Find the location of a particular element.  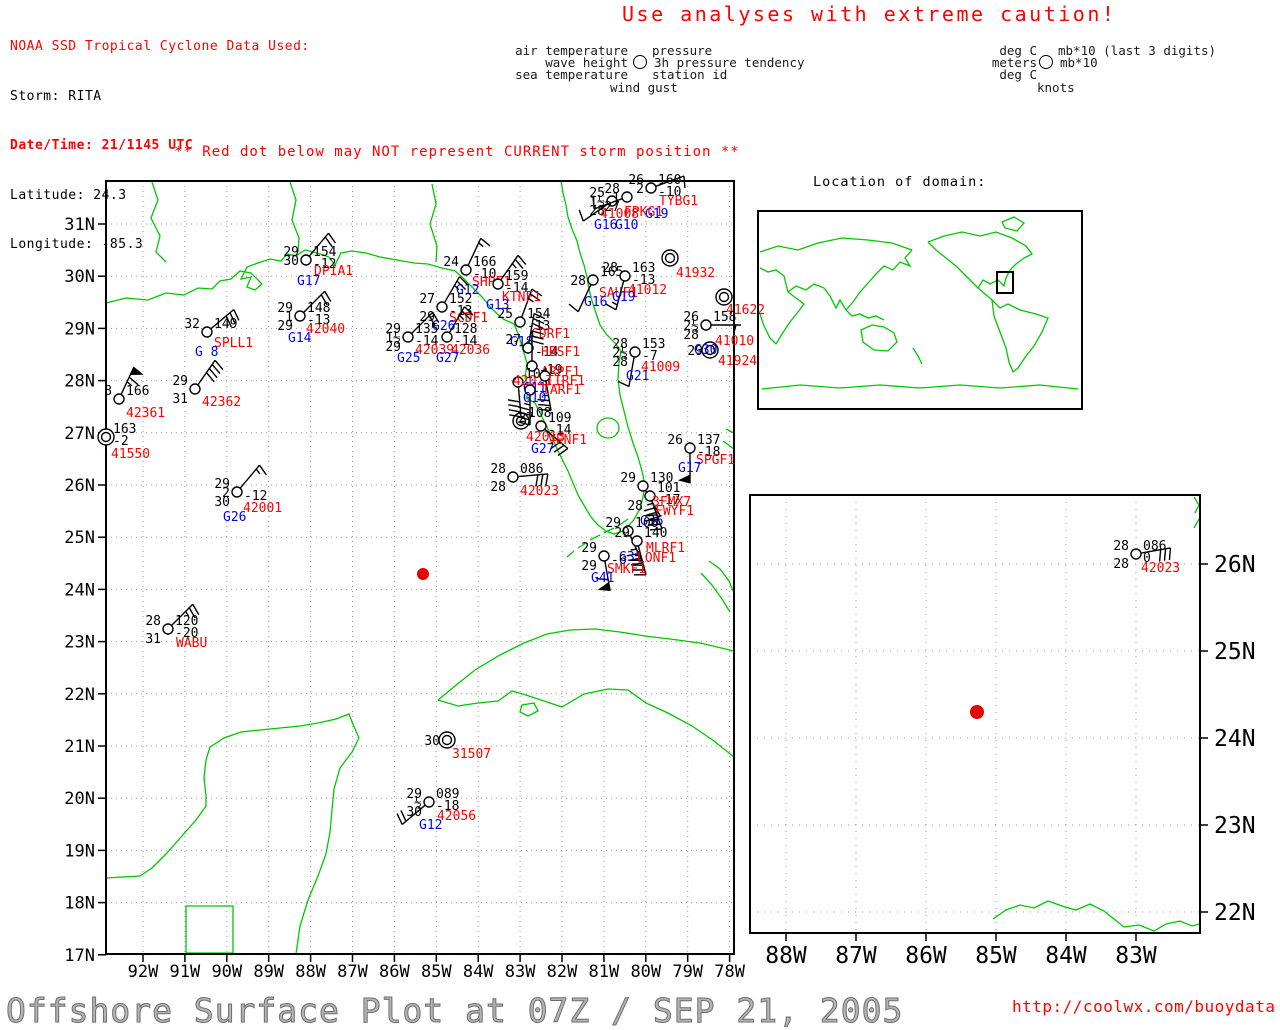

lon-axis-label: 91W is located at coordinates (185, 972).